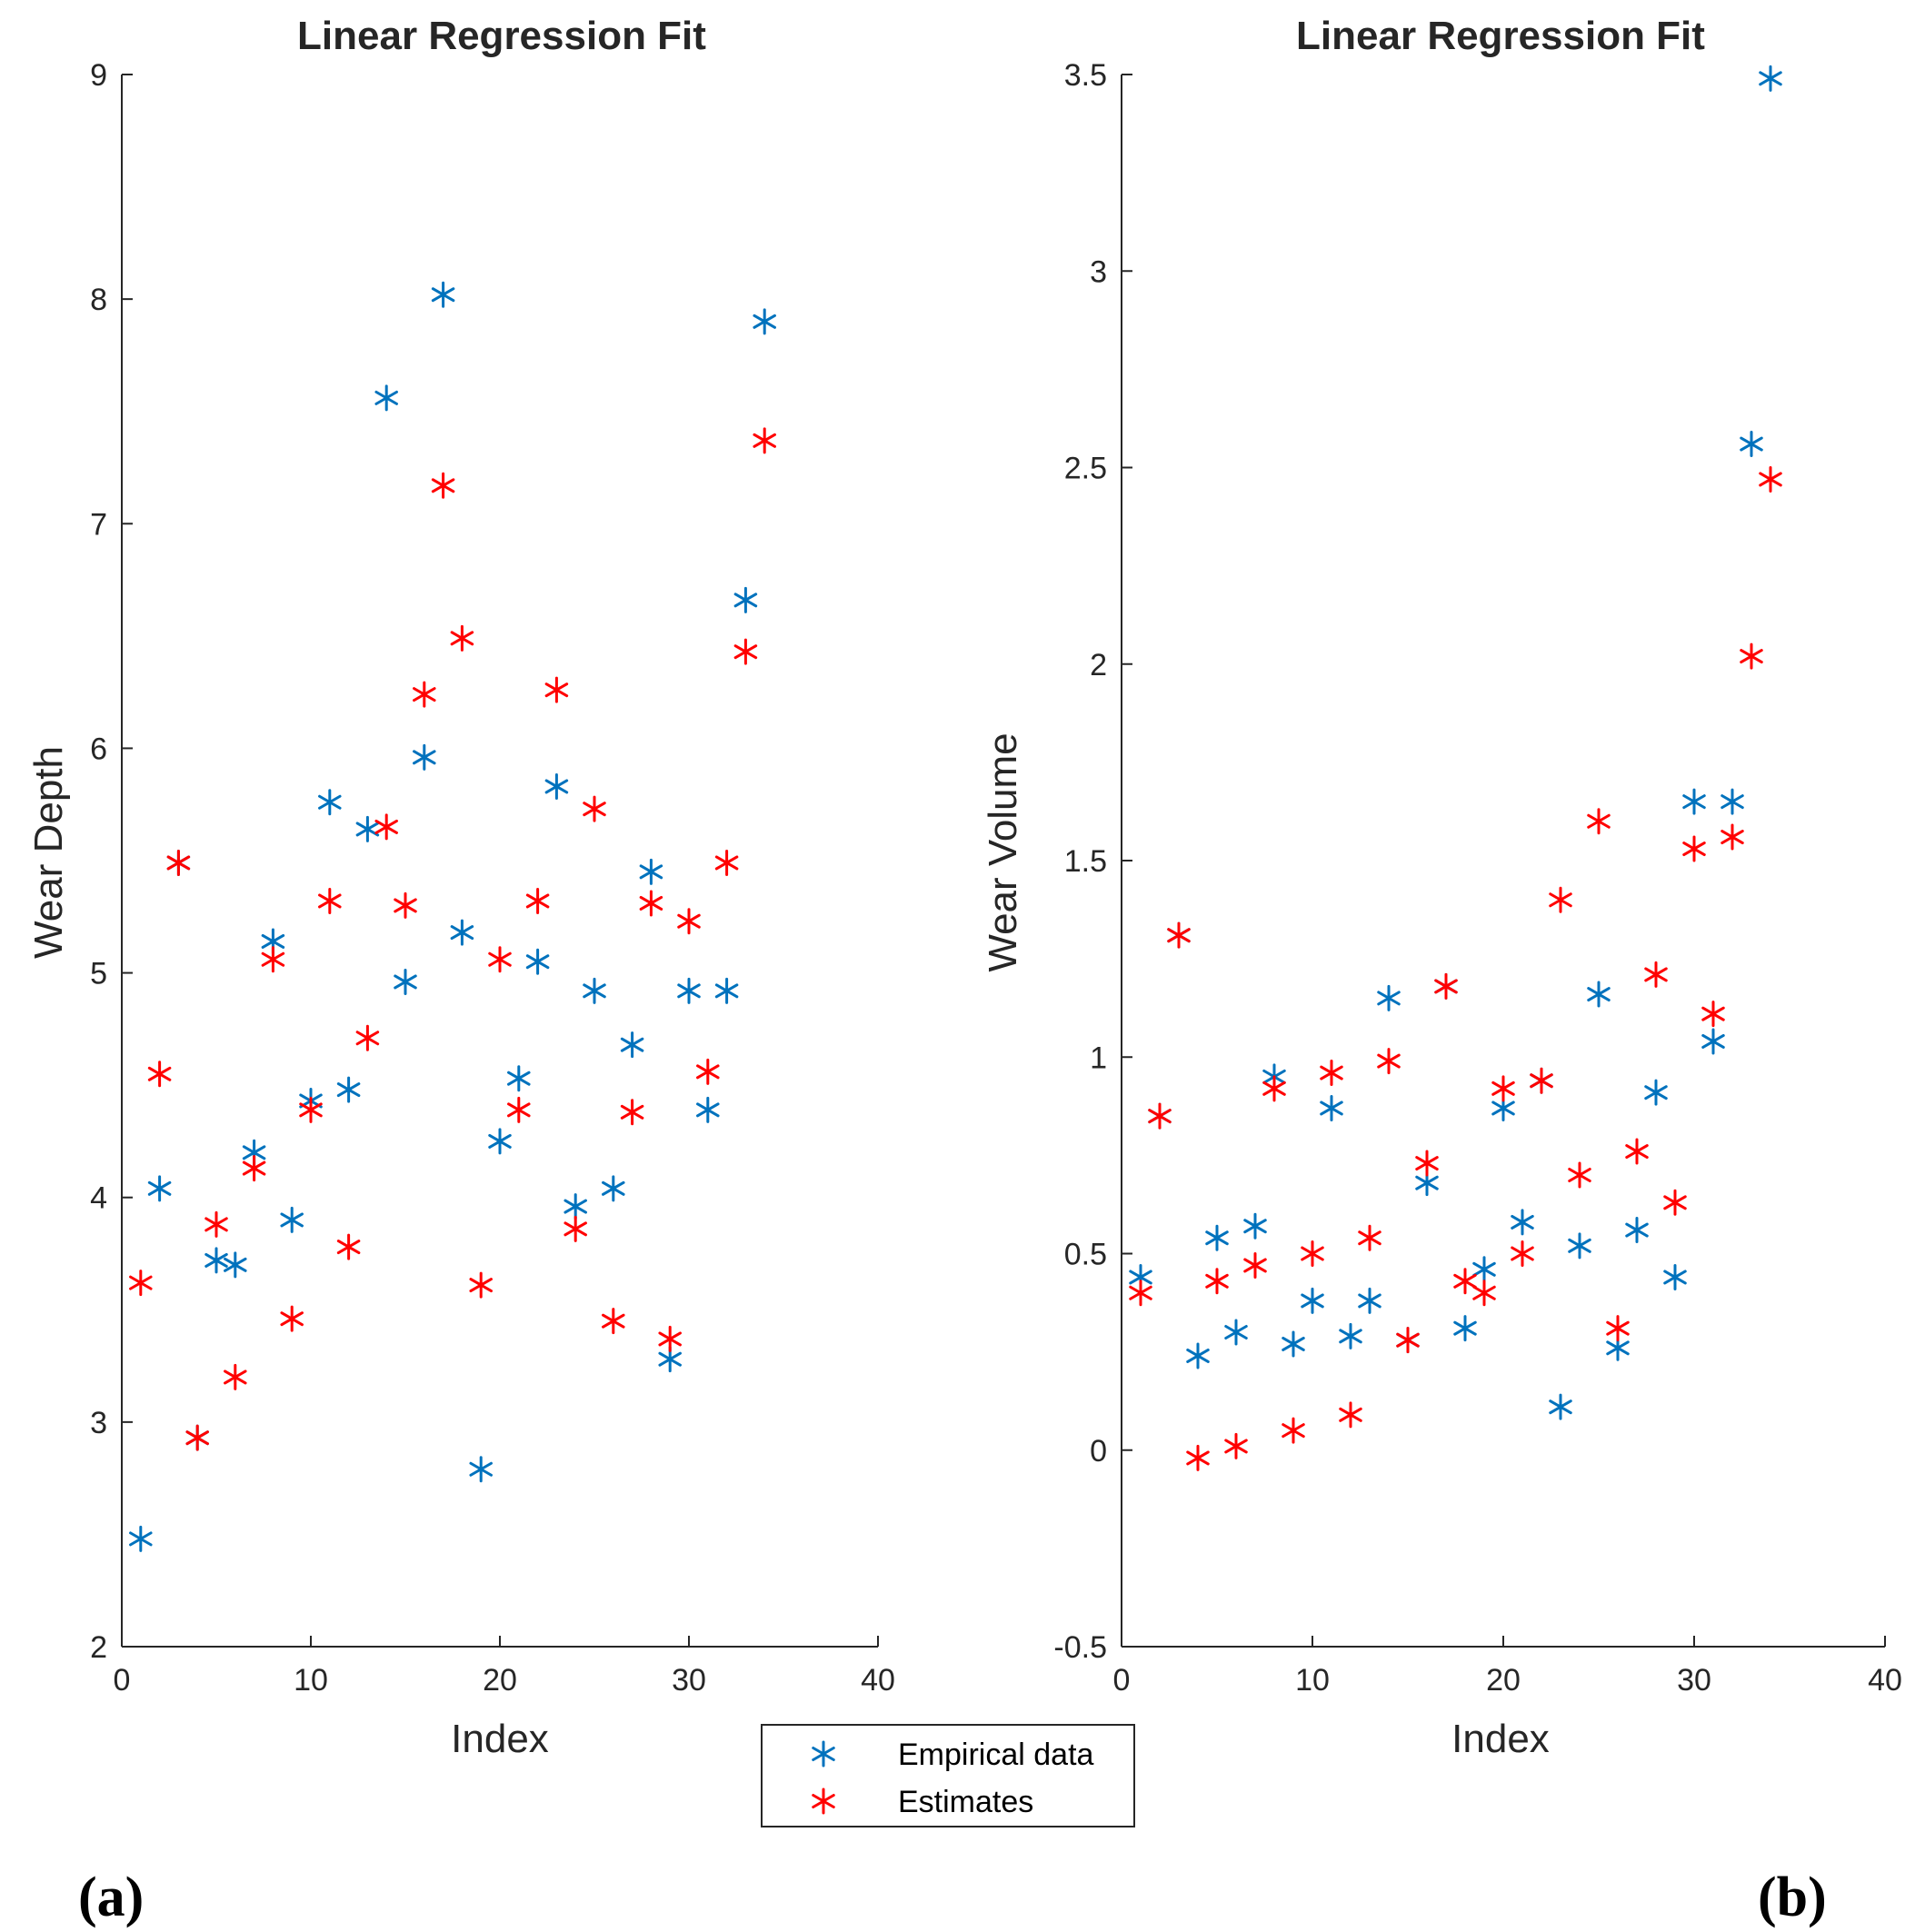 Image resolution: width=1915 pixels, height=1932 pixels. I want to click on y-tick-label: 9, so click(99, 76).